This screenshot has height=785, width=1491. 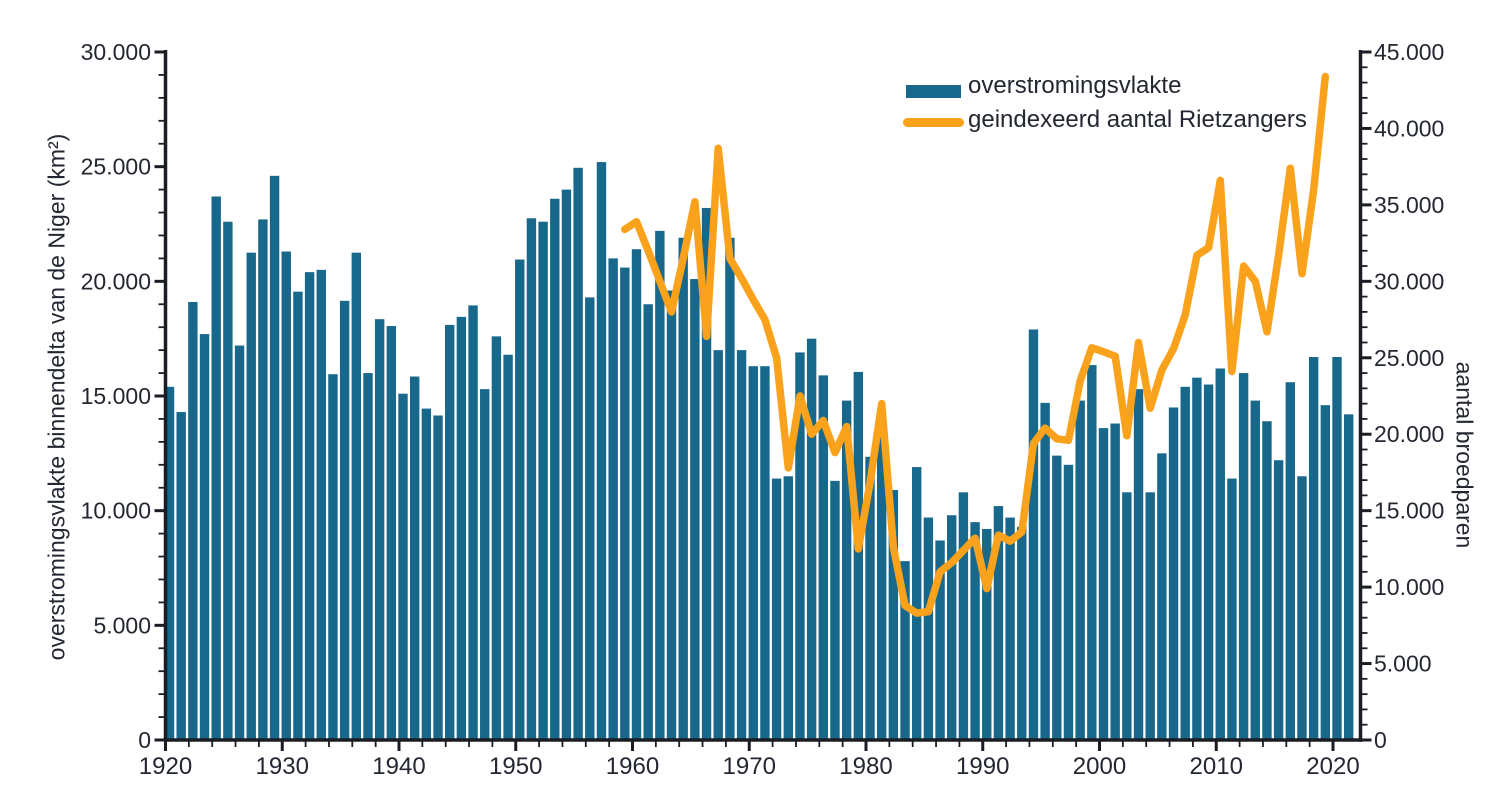 I want to click on bar-1933, so click(x=321, y=505).